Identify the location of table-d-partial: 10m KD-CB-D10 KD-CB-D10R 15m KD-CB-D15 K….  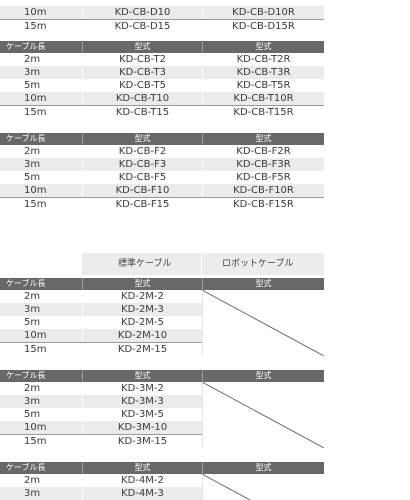
(162, 16).